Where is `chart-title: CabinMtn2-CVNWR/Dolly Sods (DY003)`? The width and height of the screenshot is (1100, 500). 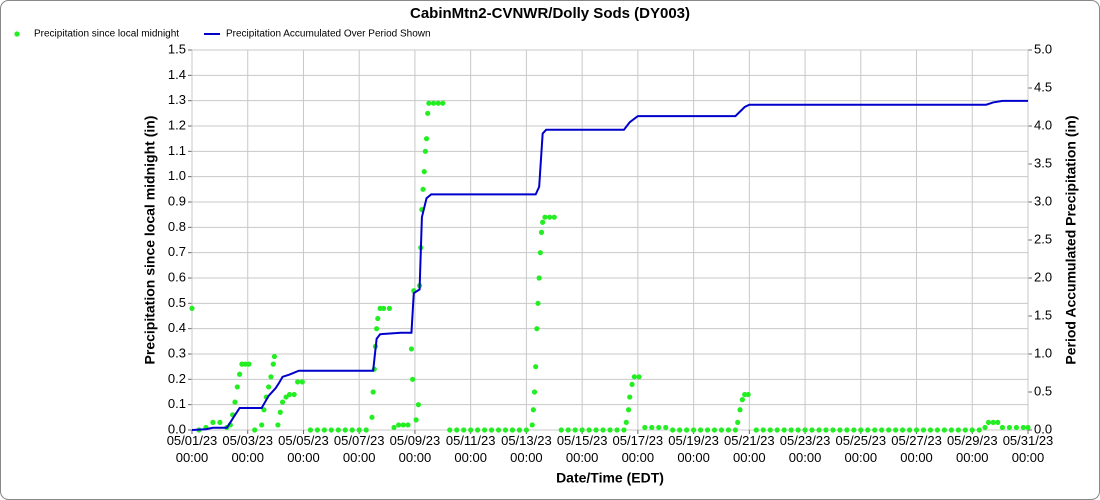 chart-title: CabinMtn2-CVNWR/Dolly Sods (DY003) is located at coordinates (550, 13).